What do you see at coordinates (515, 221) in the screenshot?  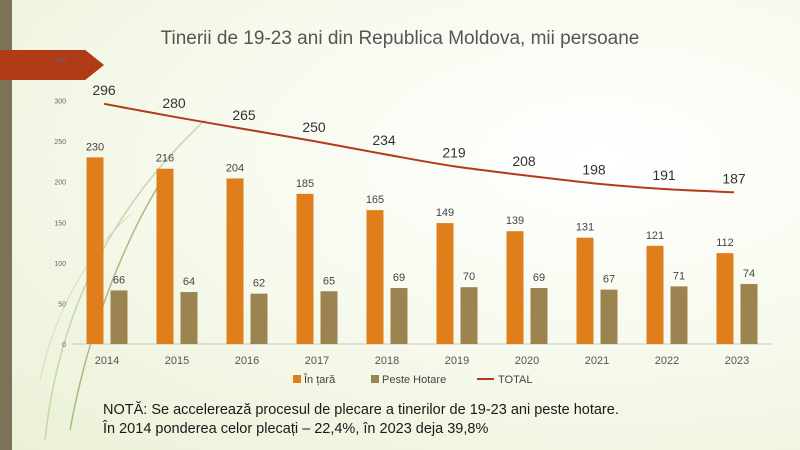 I see `bar-label-in-tara: 139` at bounding box center [515, 221].